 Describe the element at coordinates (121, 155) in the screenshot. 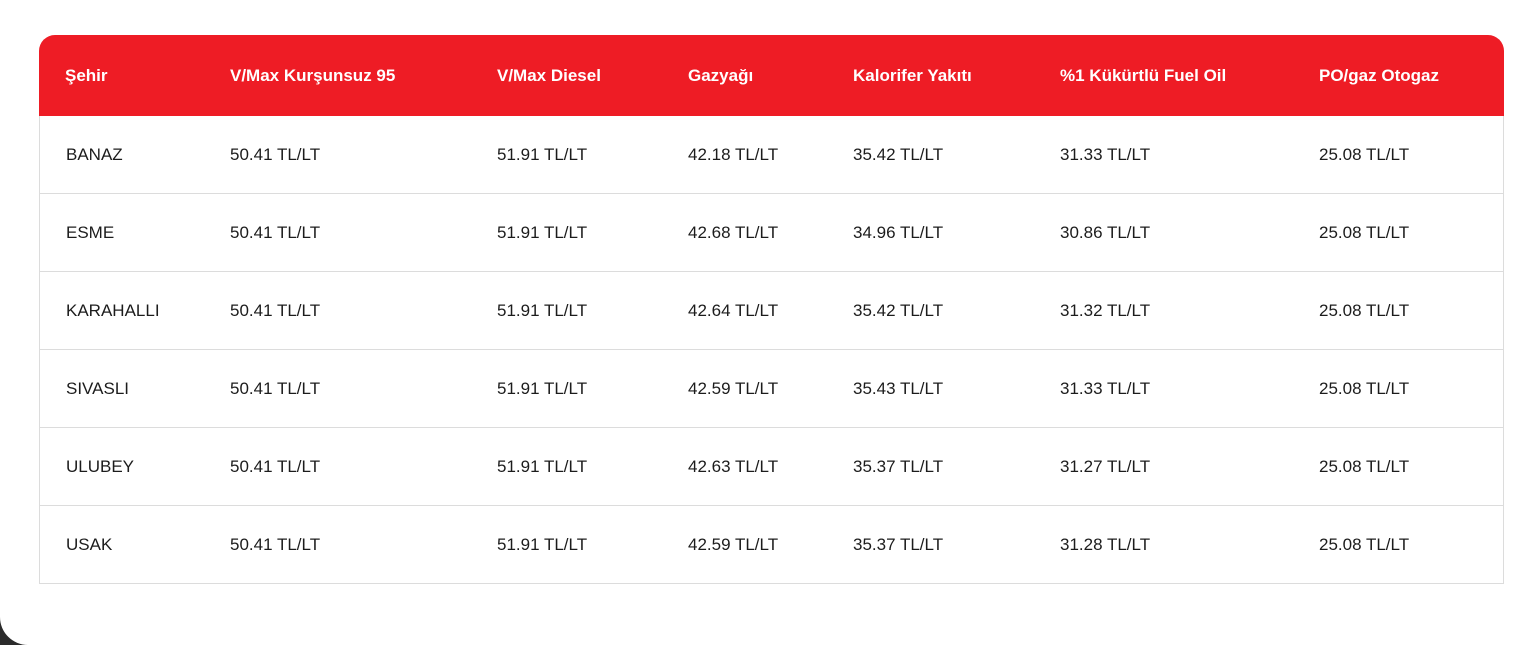

I see `cell-city: BANAZ` at that location.